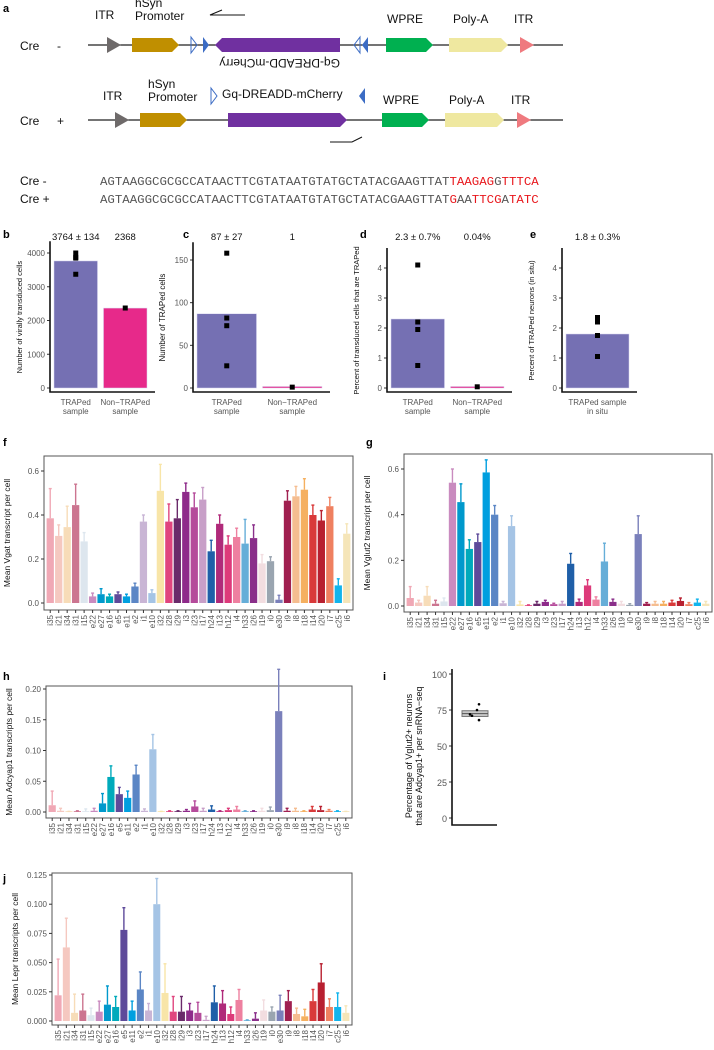 This screenshot has width=714, height=1050. What do you see at coordinates (135, 618) in the screenshot?
I see `x-tick-label: e2` at bounding box center [135, 618].